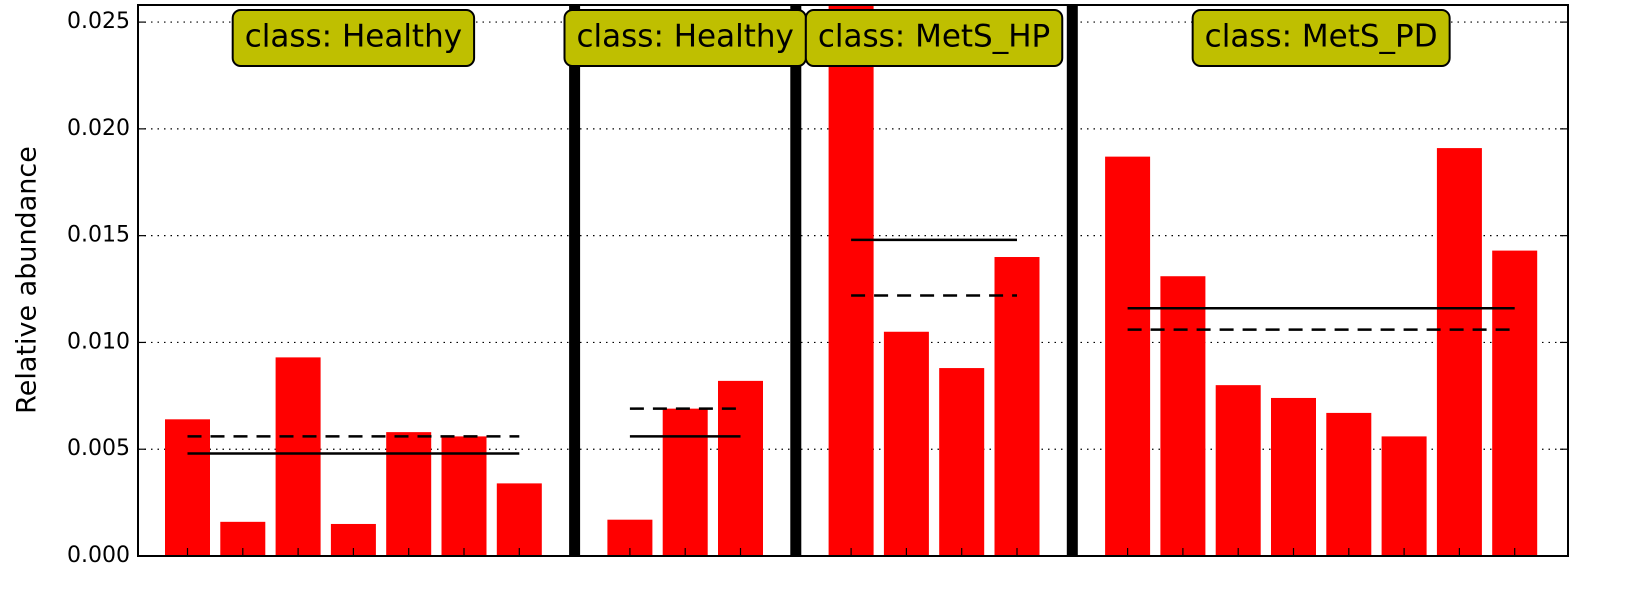  I want to click on y-tick-label: 0.020, so click(98, 128).